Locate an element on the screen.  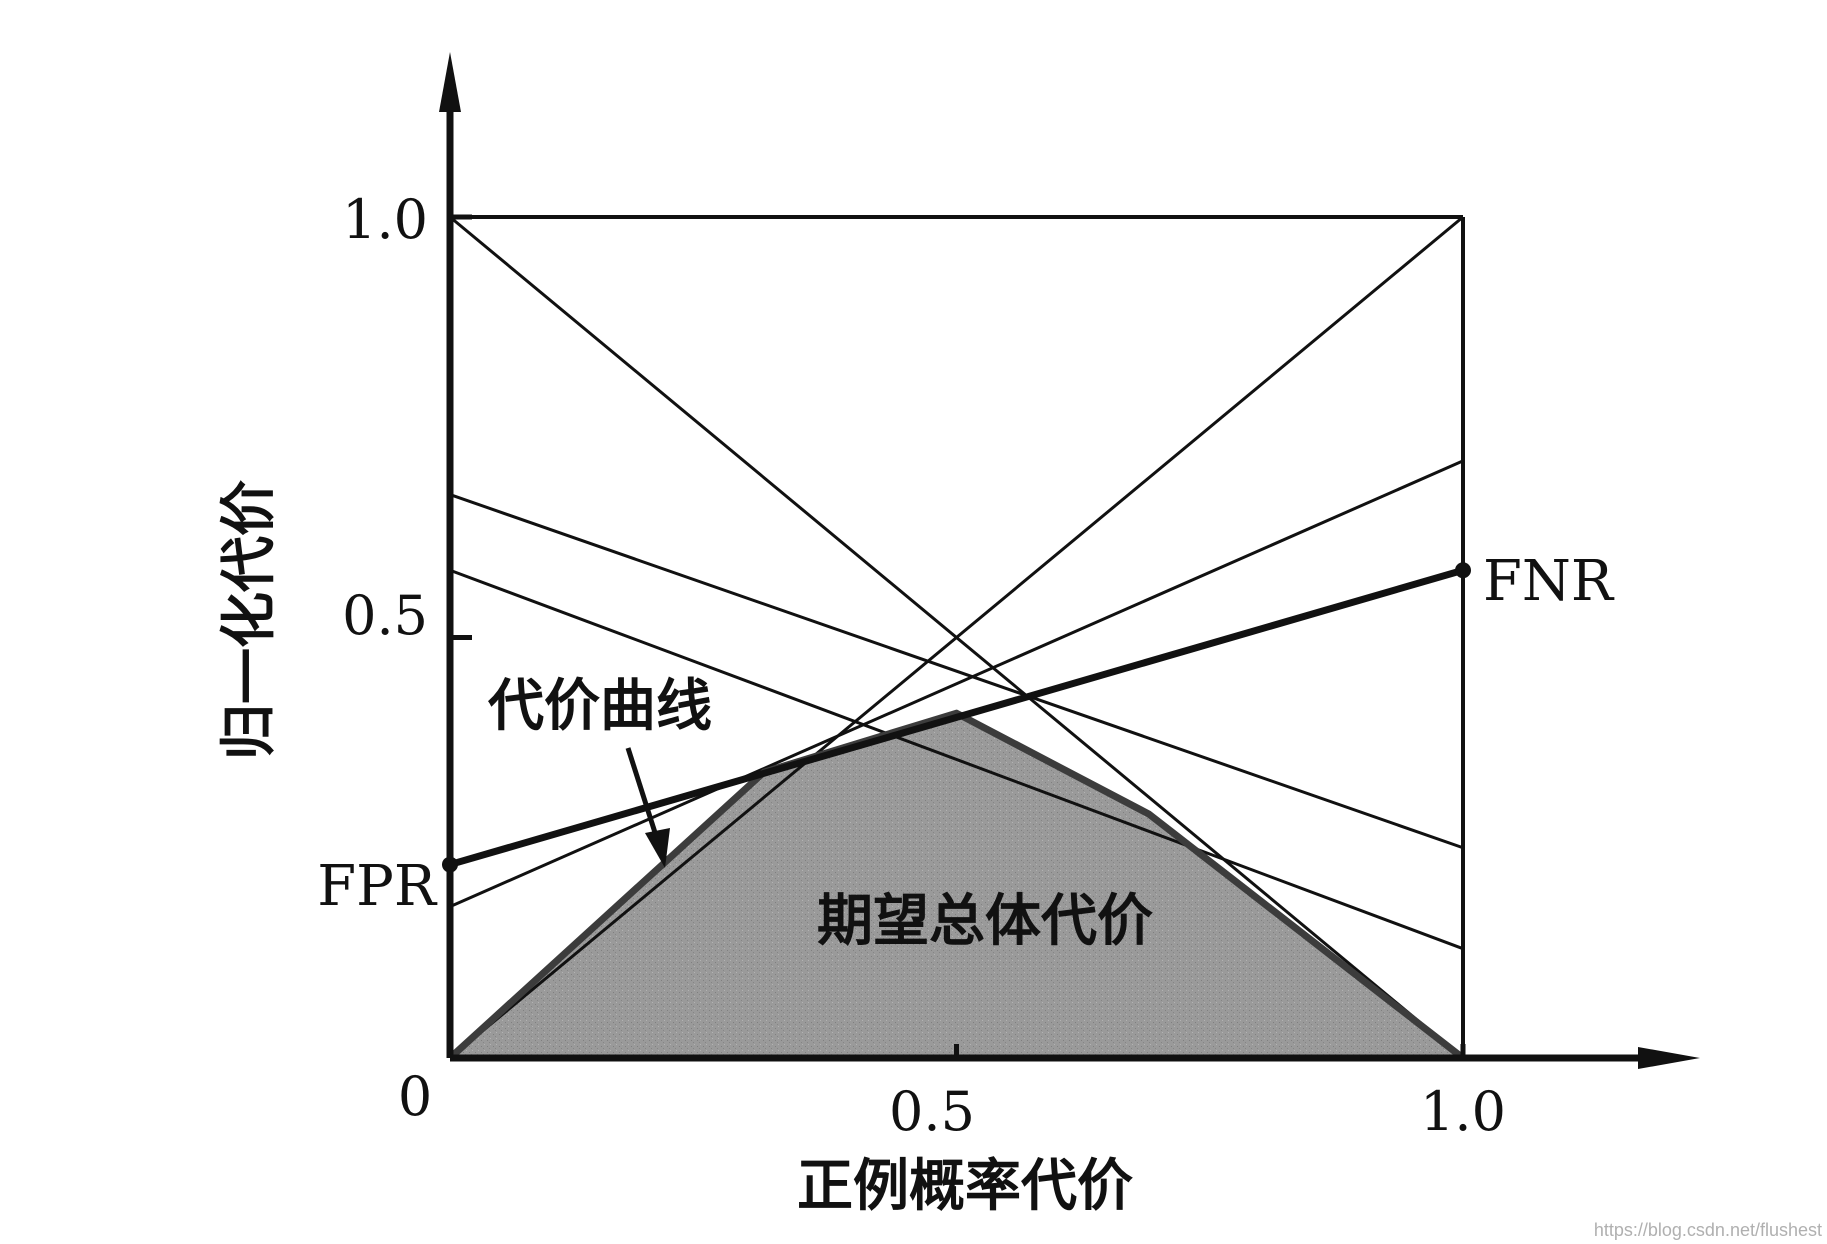
fnr-label: FNR is located at coordinates (1549, 581).